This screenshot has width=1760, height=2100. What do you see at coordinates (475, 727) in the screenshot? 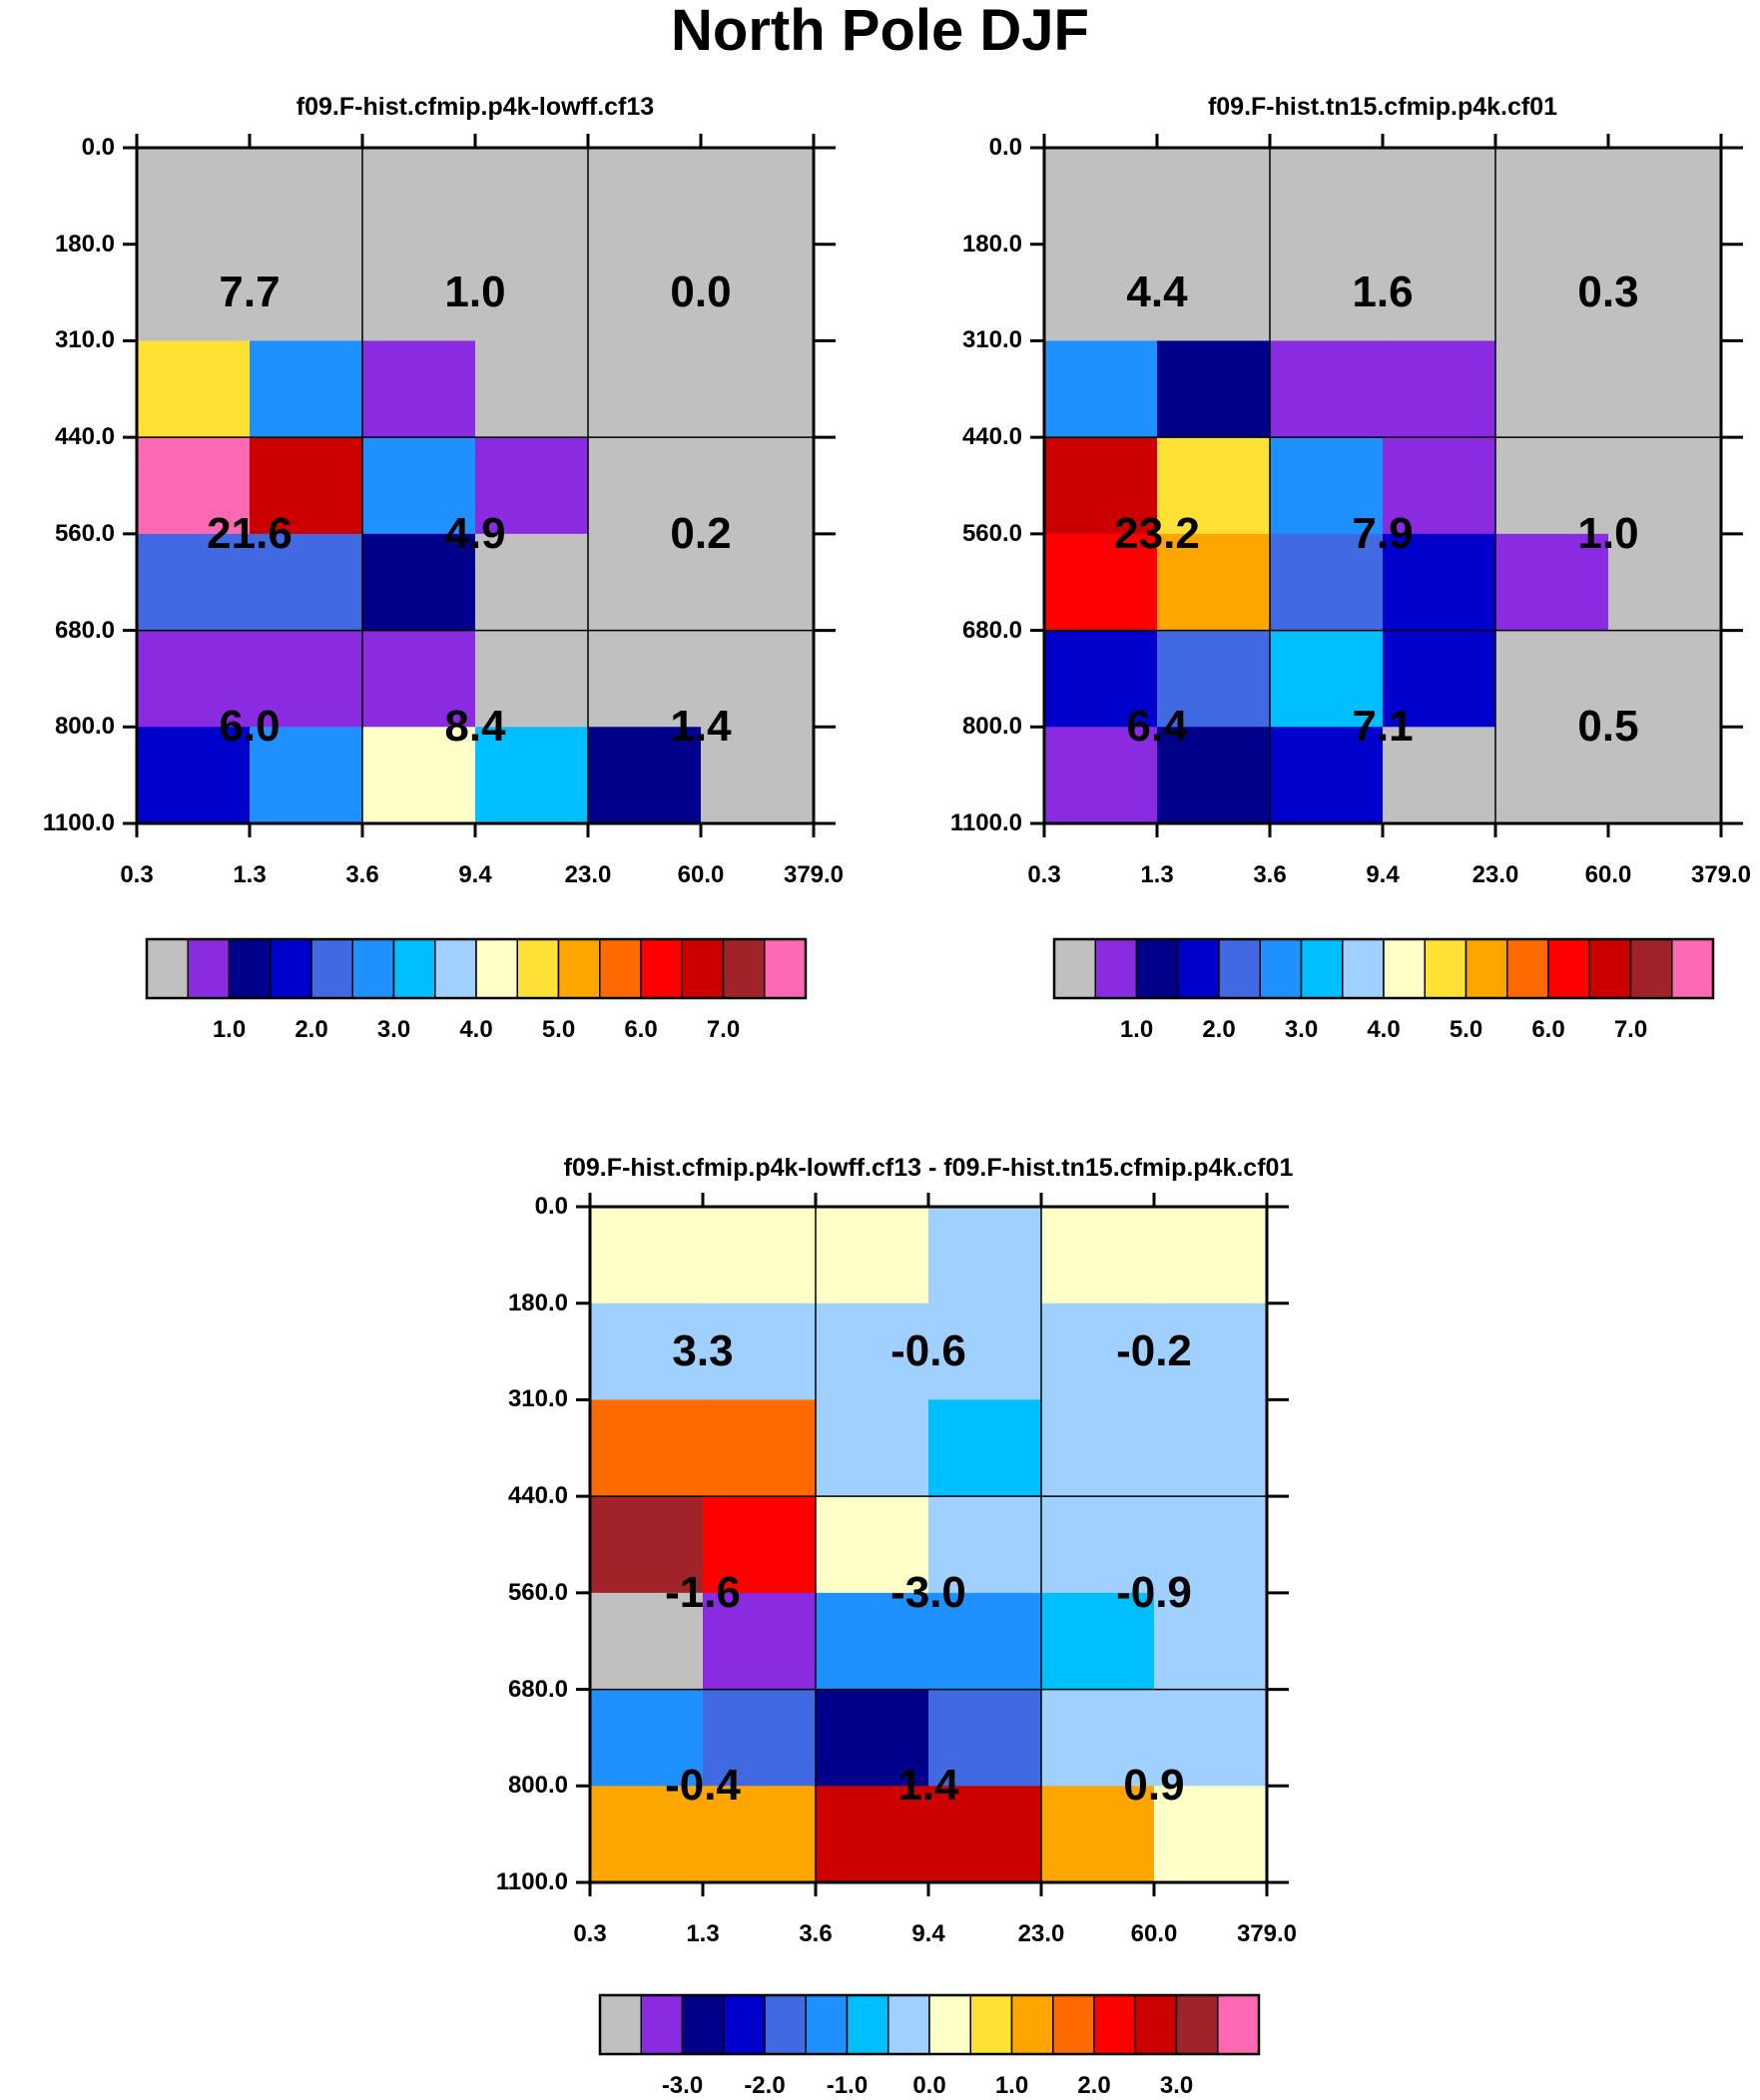
I see `group-value: 8.4` at bounding box center [475, 727].